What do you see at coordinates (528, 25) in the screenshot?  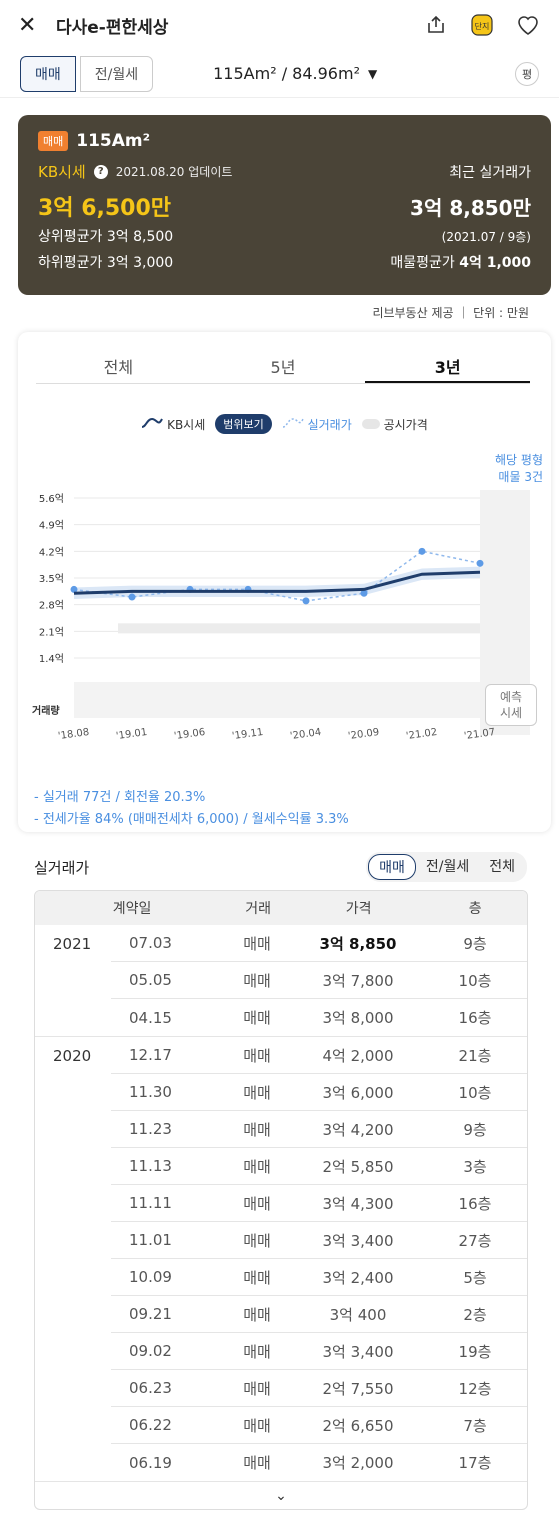 I see `heart-icon` at bounding box center [528, 25].